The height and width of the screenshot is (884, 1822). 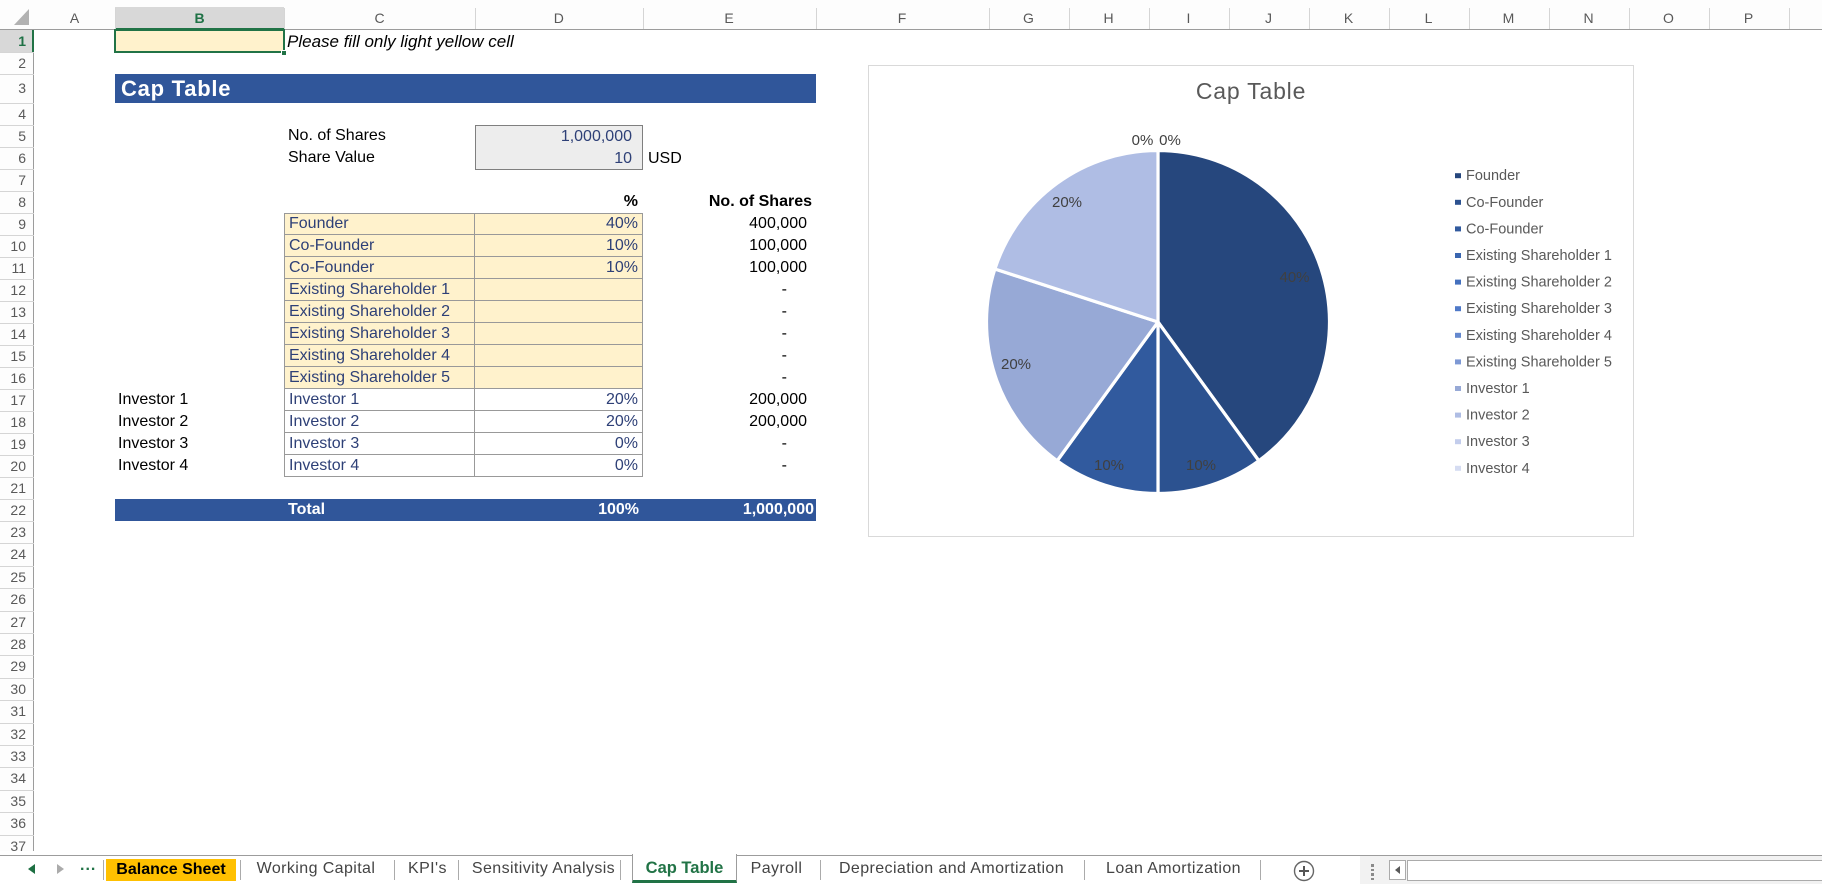 I want to click on svg-text: Existing Shareholder 5, so click(x=1539, y=362).